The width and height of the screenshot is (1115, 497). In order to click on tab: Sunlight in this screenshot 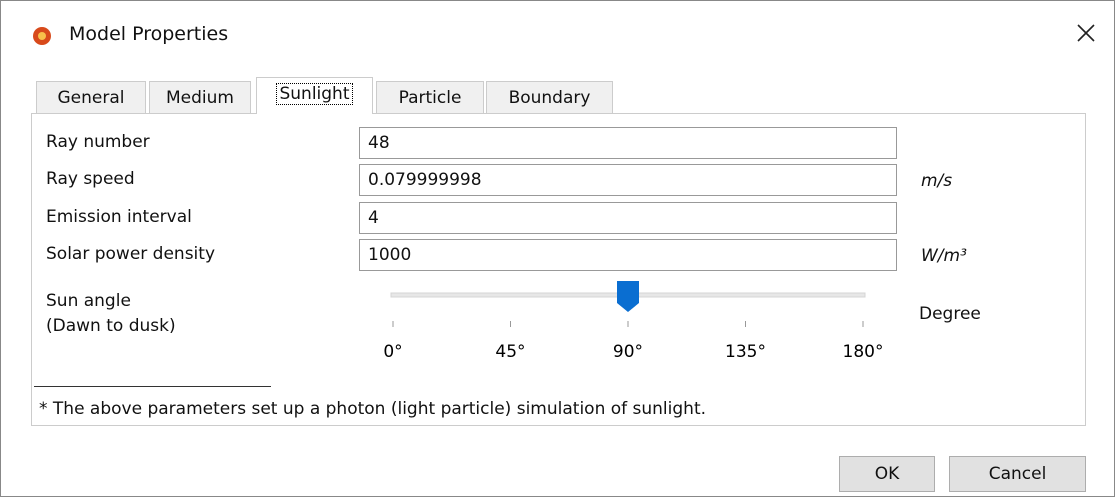, I will do `click(314, 95)`.